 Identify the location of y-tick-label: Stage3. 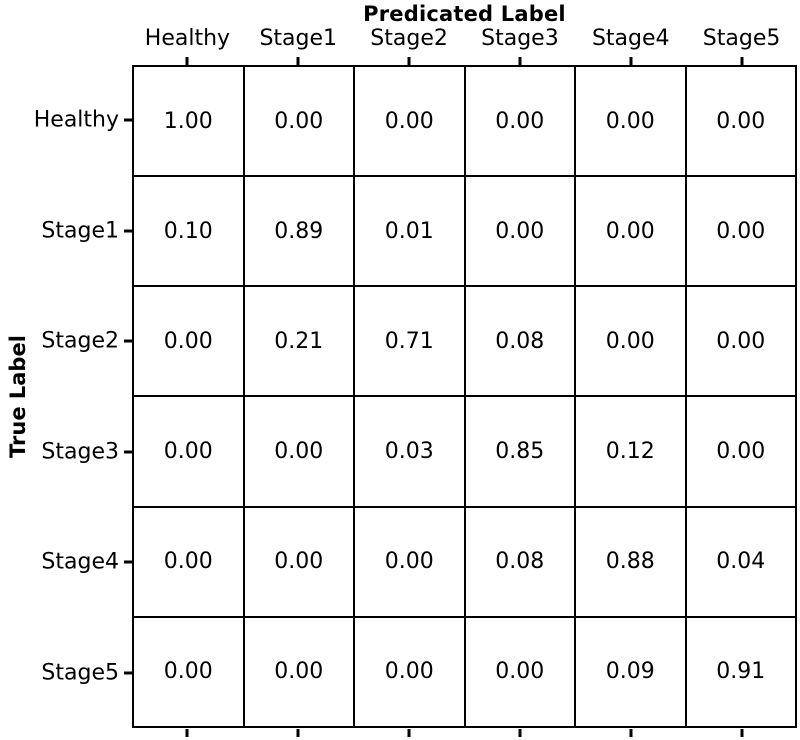
(80, 452).